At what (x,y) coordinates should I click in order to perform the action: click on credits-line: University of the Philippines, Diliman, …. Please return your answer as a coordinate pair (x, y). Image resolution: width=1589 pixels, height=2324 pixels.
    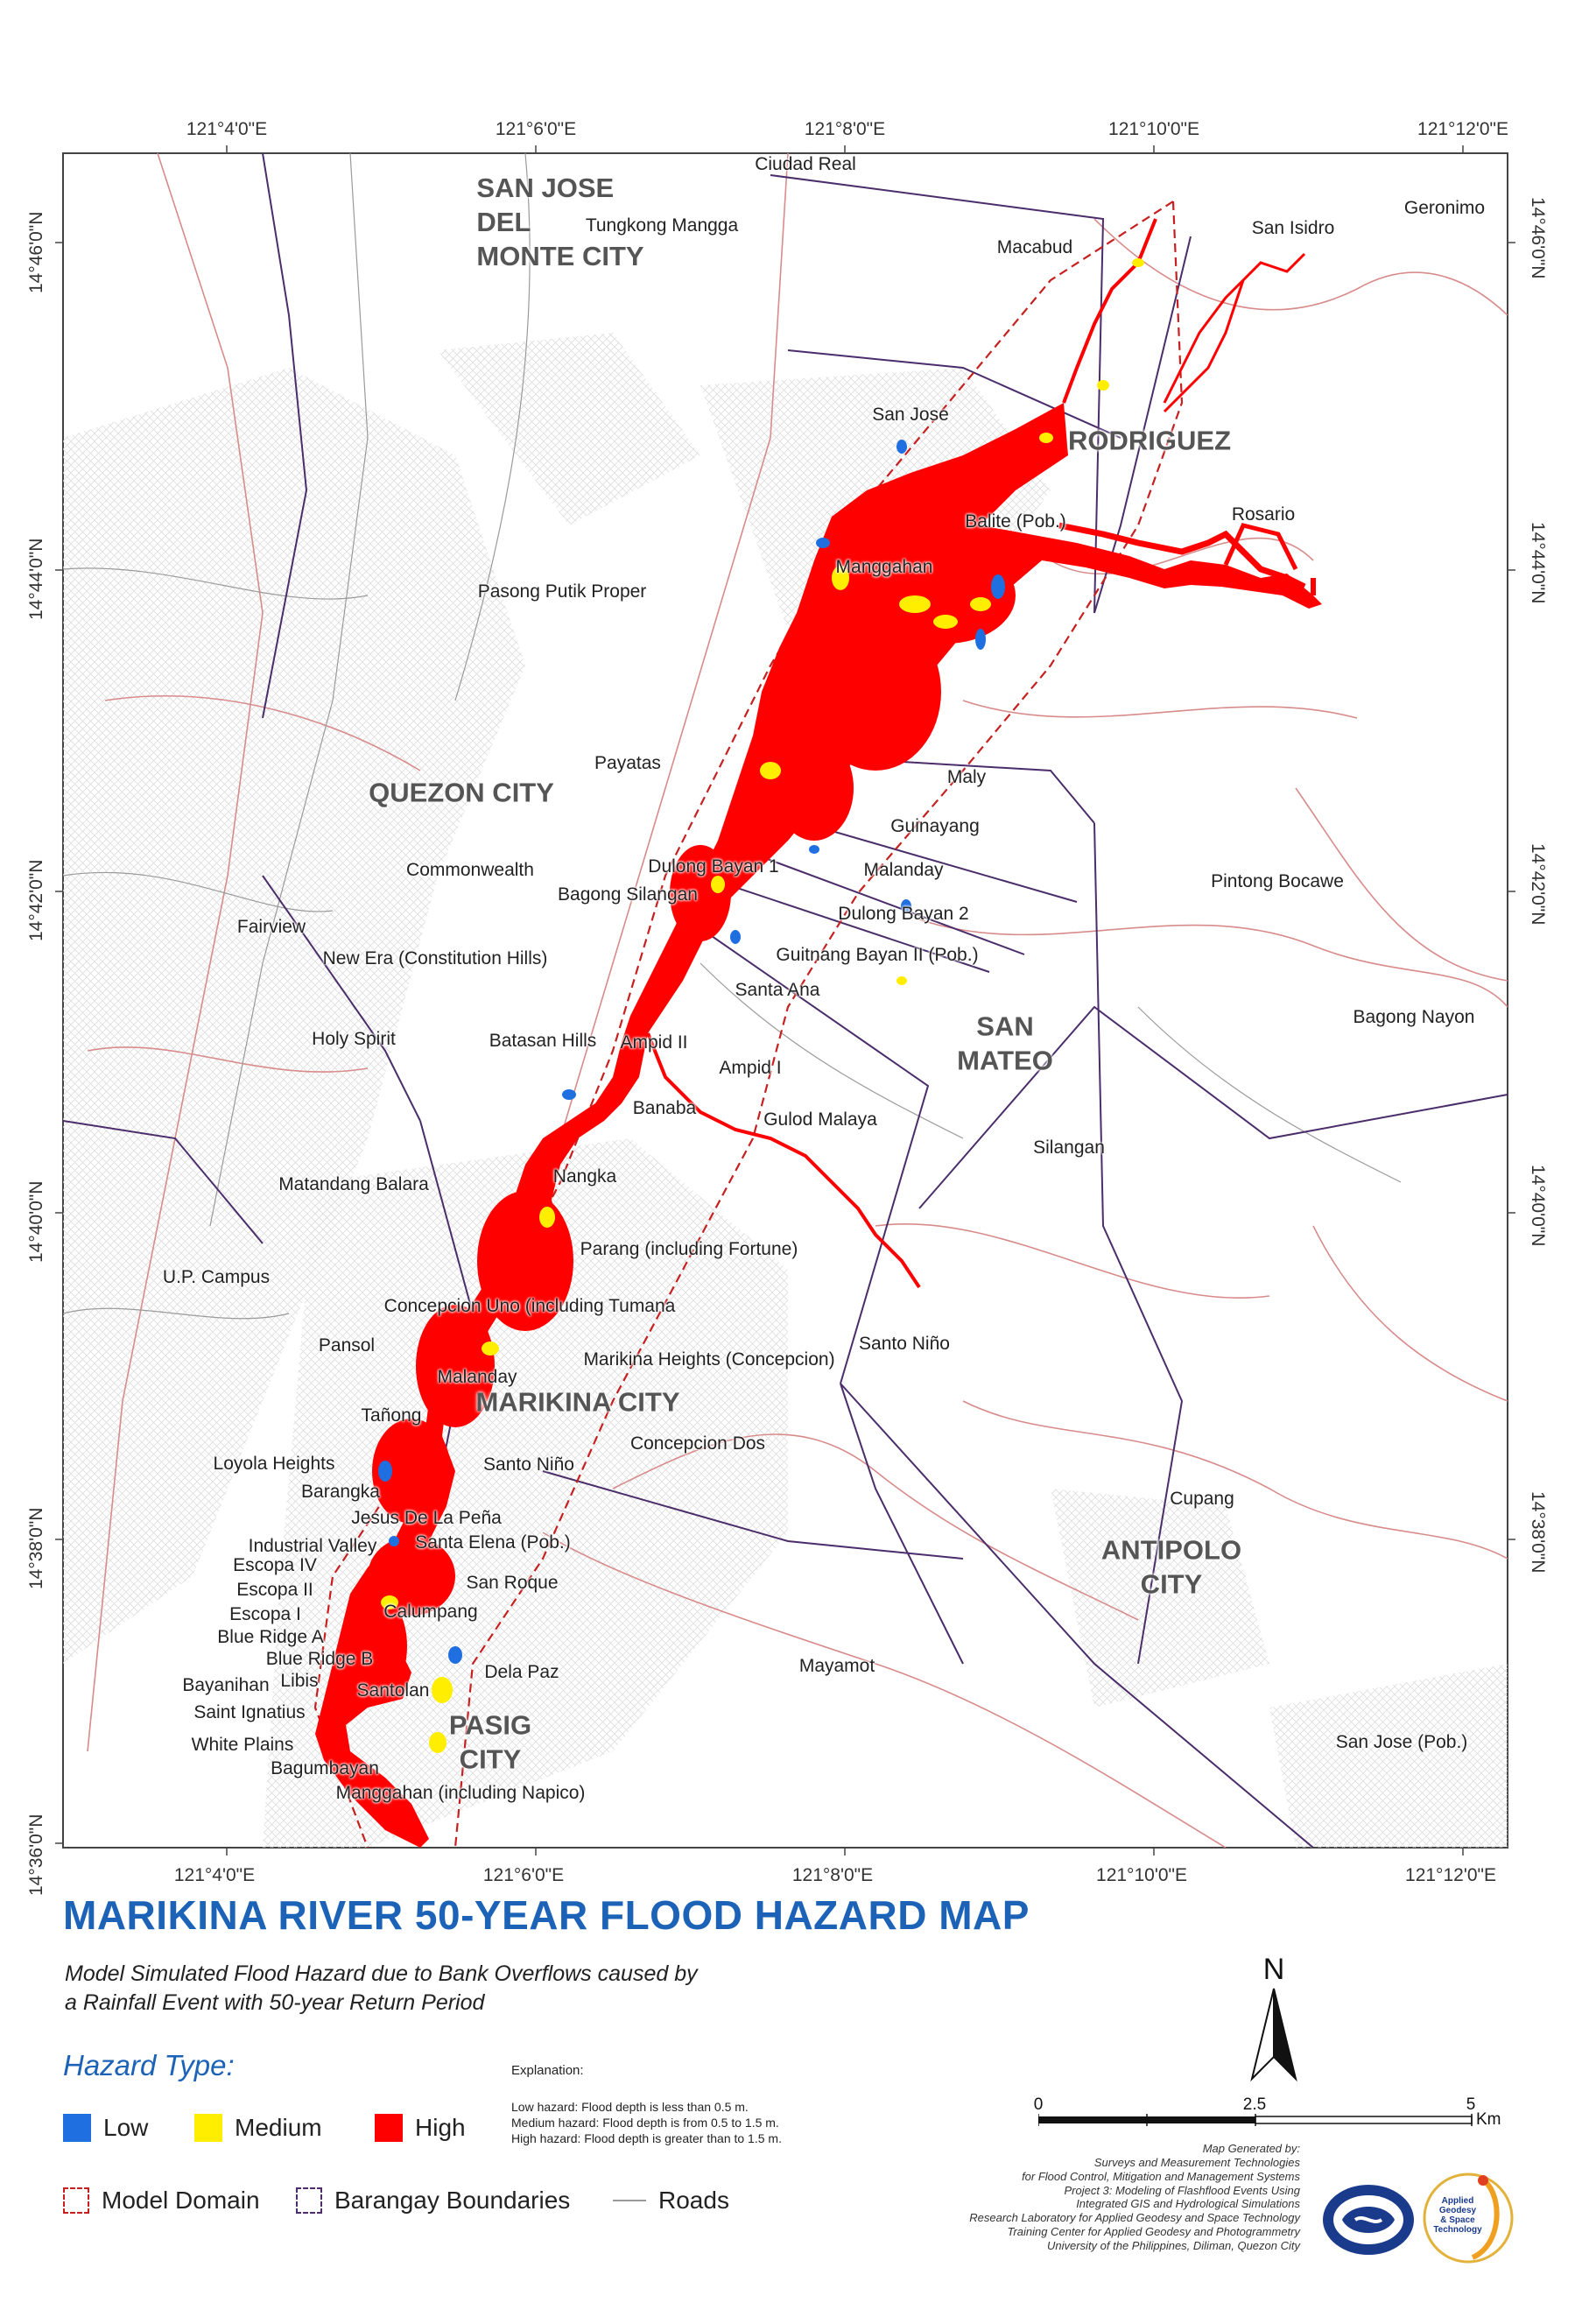
    Looking at the image, I should click on (1173, 2246).